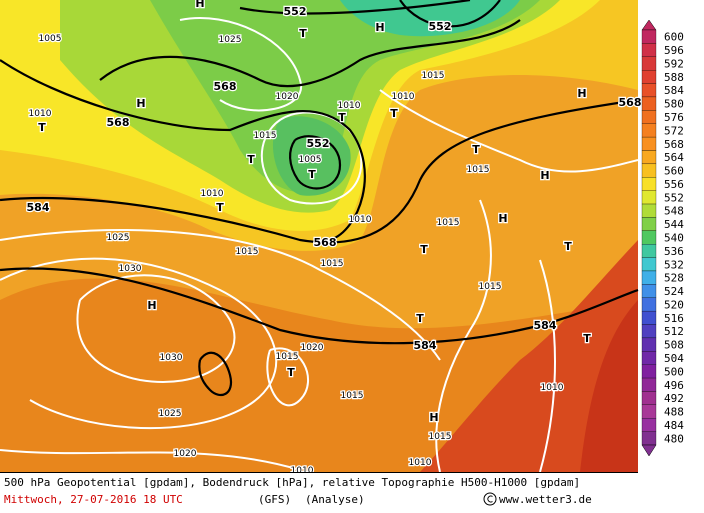 The image size is (704, 513). I want to click on legend-label: 484, so click(674, 425).